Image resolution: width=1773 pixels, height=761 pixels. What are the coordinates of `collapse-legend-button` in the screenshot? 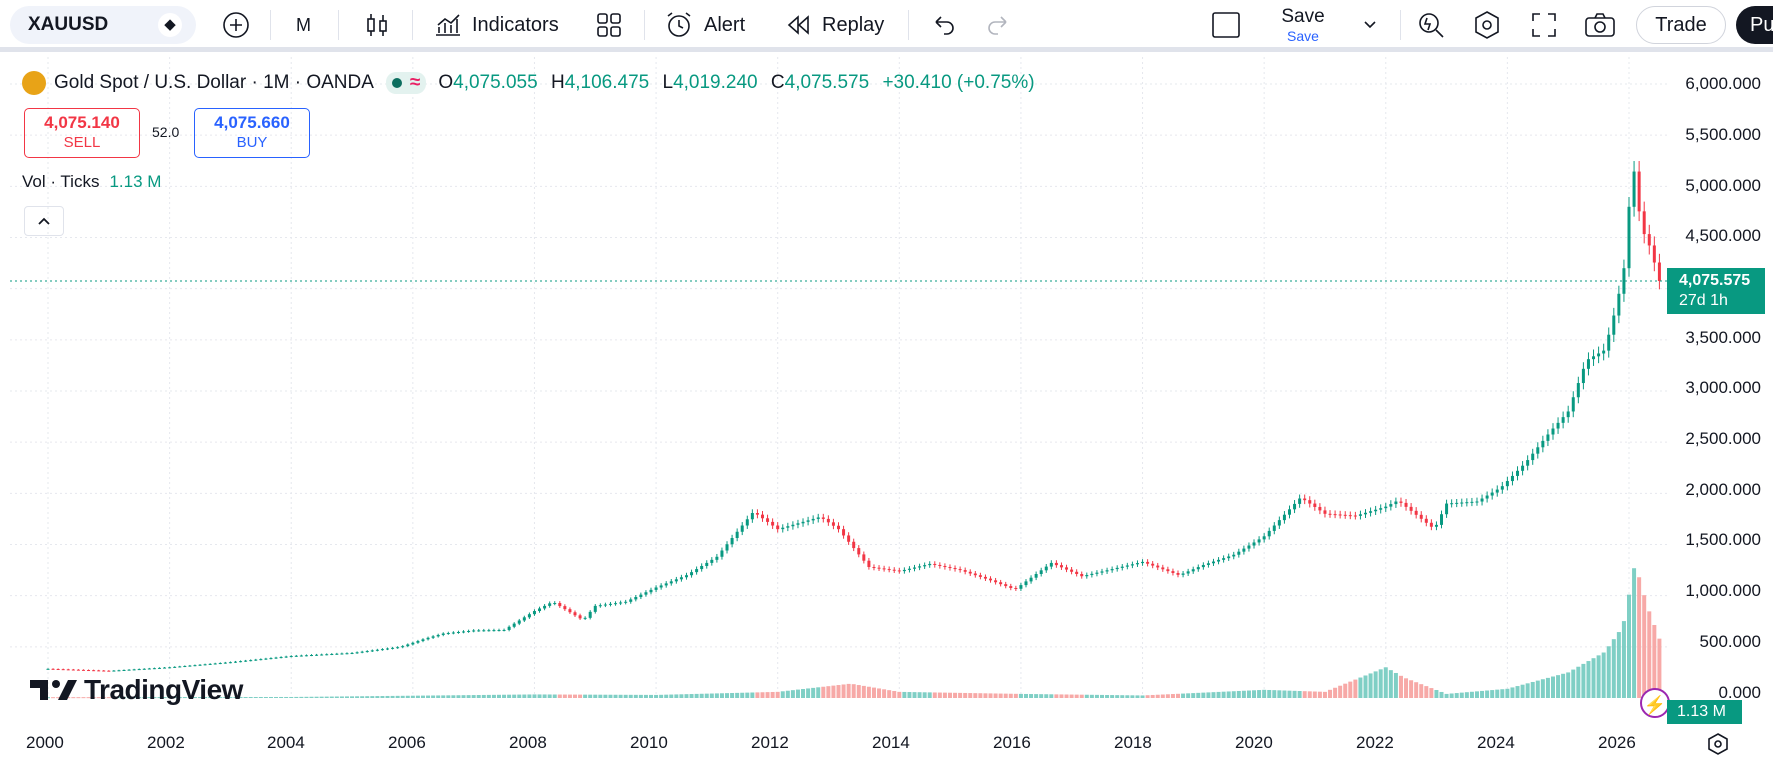 It's located at (44, 221).